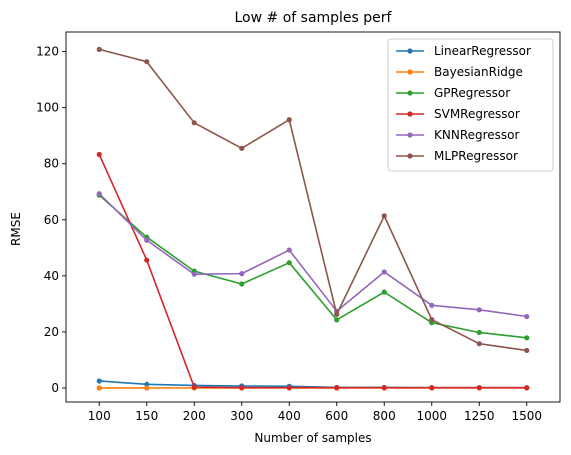  I want to click on legend-marker-svmregressor, so click(410, 114).